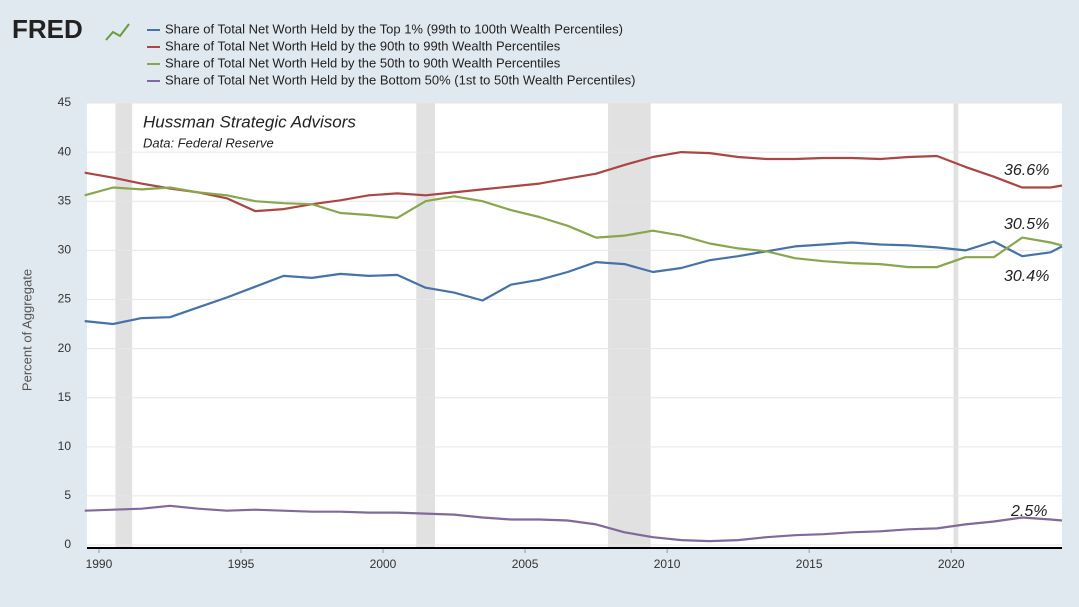  I want to click on brand-logo: FRED, so click(47, 29).